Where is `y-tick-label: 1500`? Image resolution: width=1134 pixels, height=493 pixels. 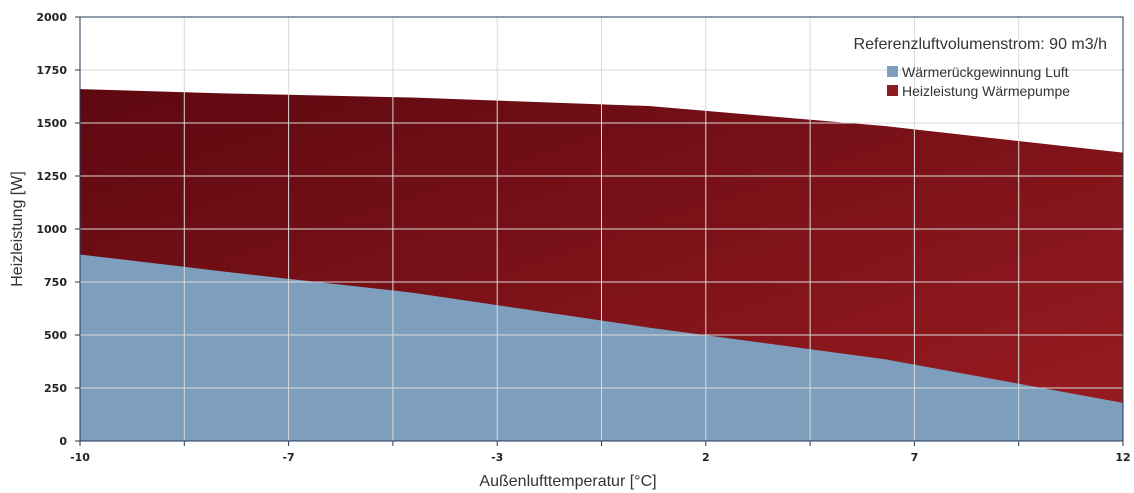
y-tick-label: 1500 is located at coordinates (51, 123).